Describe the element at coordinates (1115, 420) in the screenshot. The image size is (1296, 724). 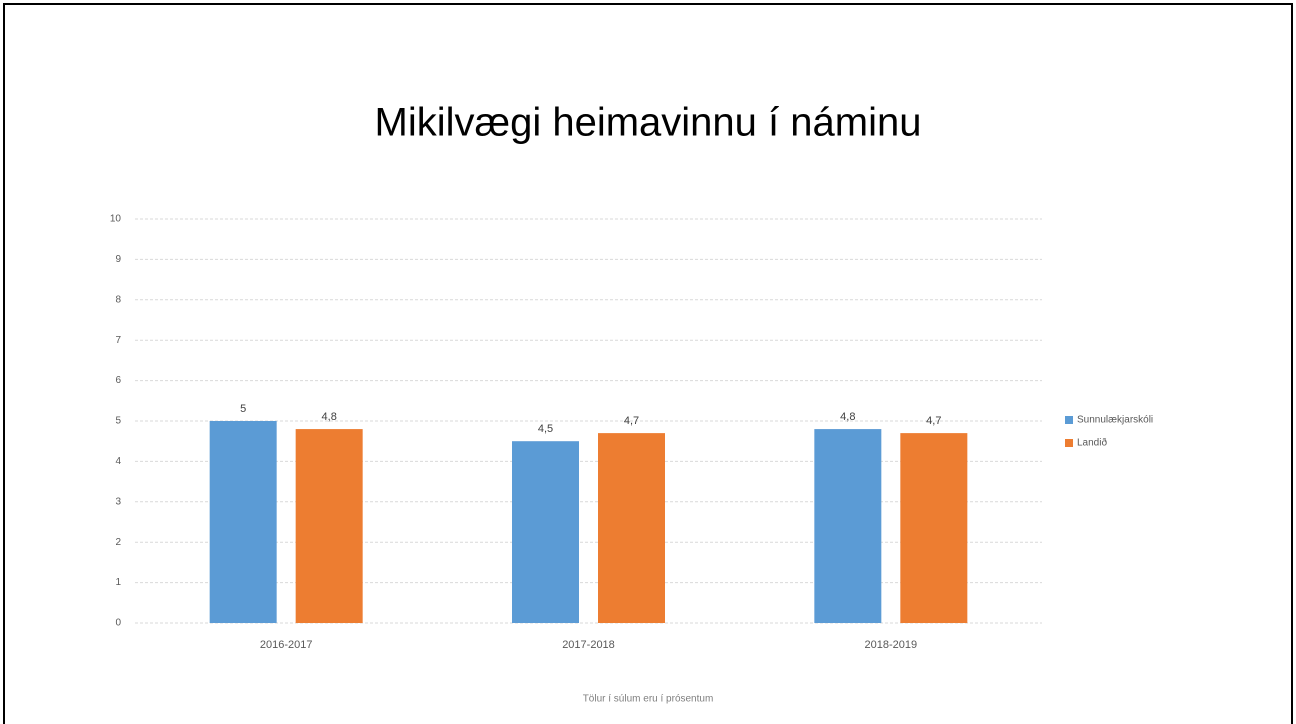
I see `legend-label: Sunnulækjarskóli` at that location.